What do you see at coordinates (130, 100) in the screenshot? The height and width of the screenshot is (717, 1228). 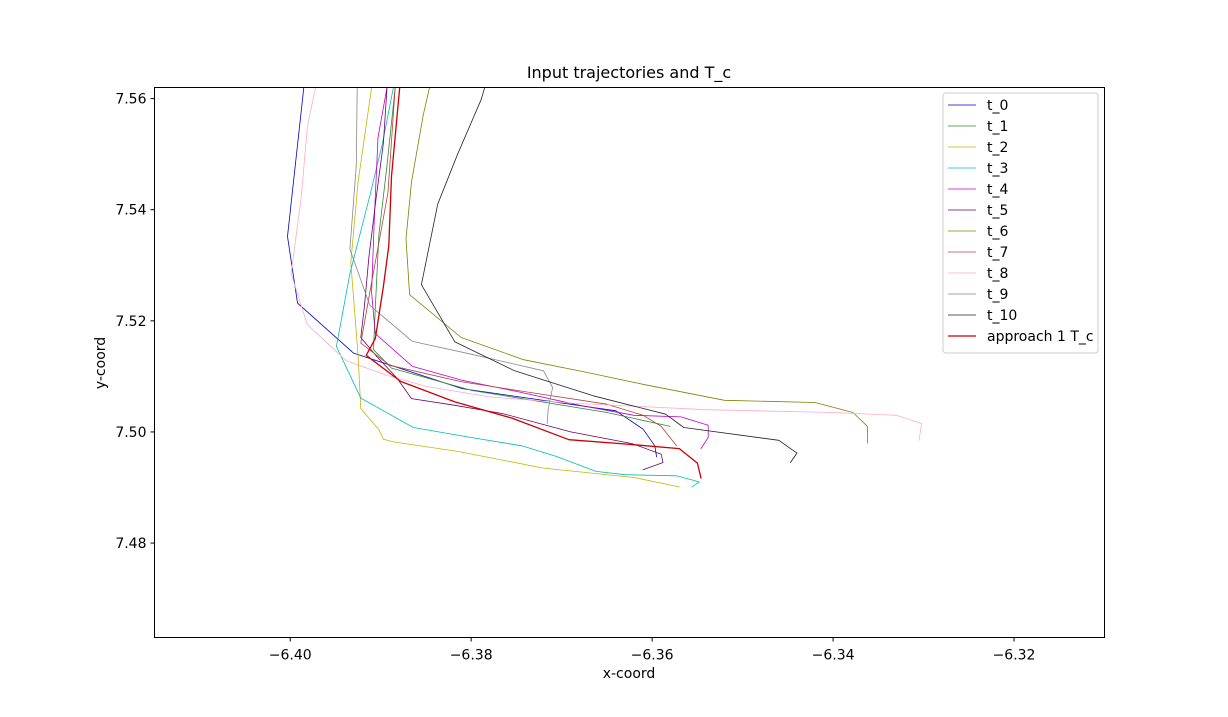 I see `y-tick-label: 7.56` at bounding box center [130, 100].